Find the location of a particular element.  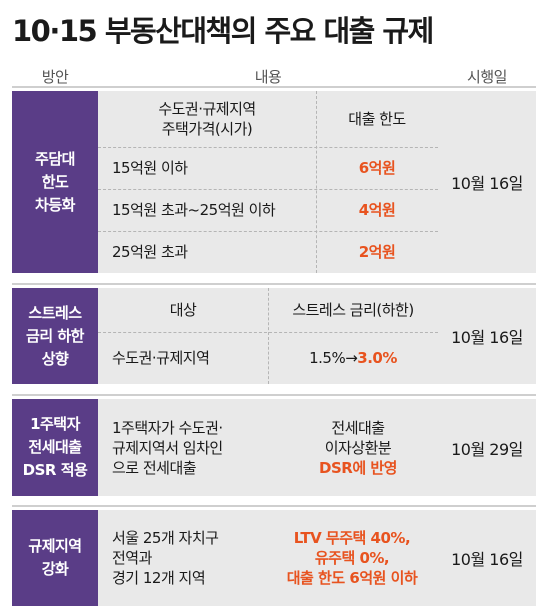

table-header-row: 수도권·규제지역 주택가격(시가) 대출 한도 is located at coordinates (268, 119).